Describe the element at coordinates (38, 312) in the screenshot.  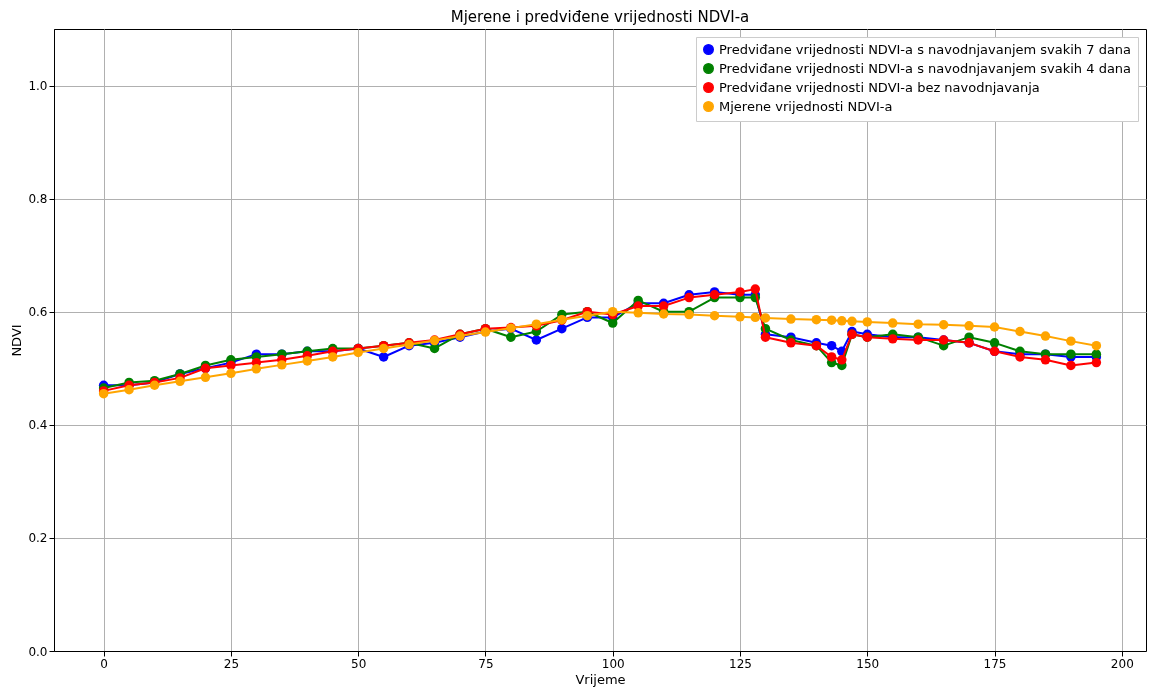
I see `y-tick-label: 0.6` at that location.